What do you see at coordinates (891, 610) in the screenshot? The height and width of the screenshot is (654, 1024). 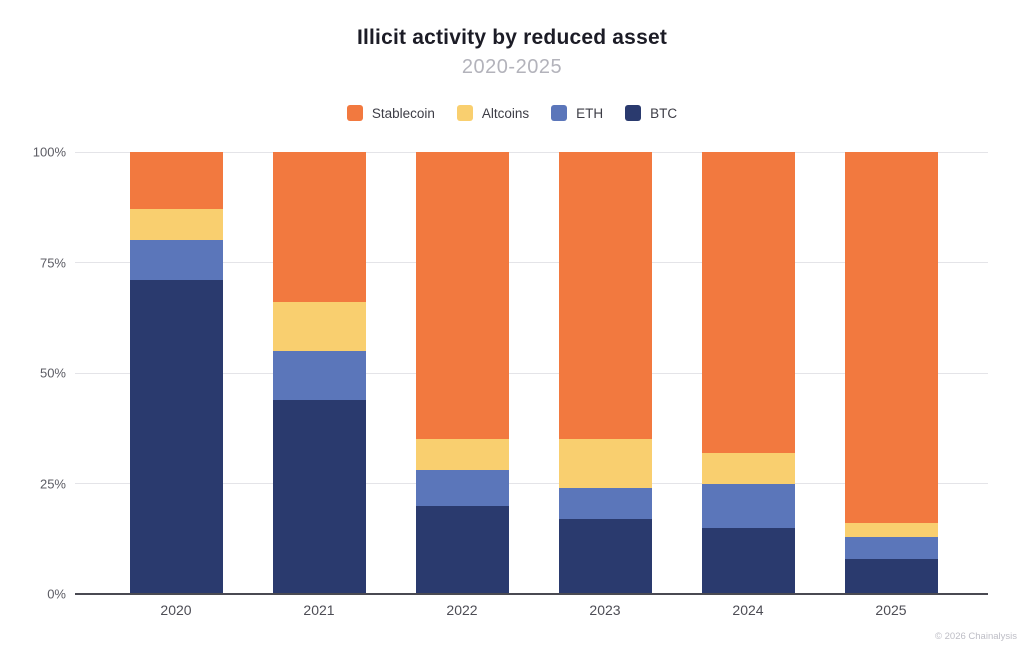 I see `x-tick-label-2025: 2025` at bounding box center [891, 610].